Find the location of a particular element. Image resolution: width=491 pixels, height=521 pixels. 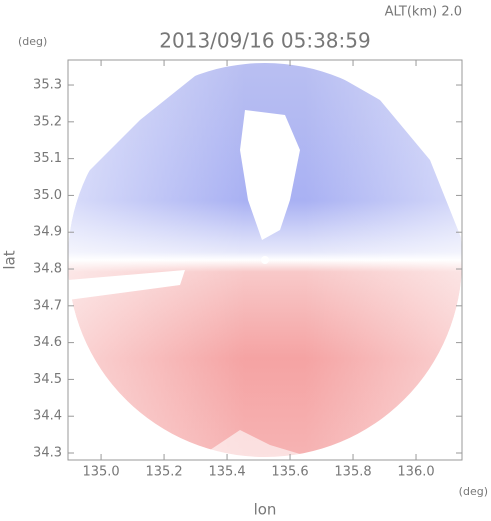

y-tick-label: 34.7 is located at coordinates (47, 305).